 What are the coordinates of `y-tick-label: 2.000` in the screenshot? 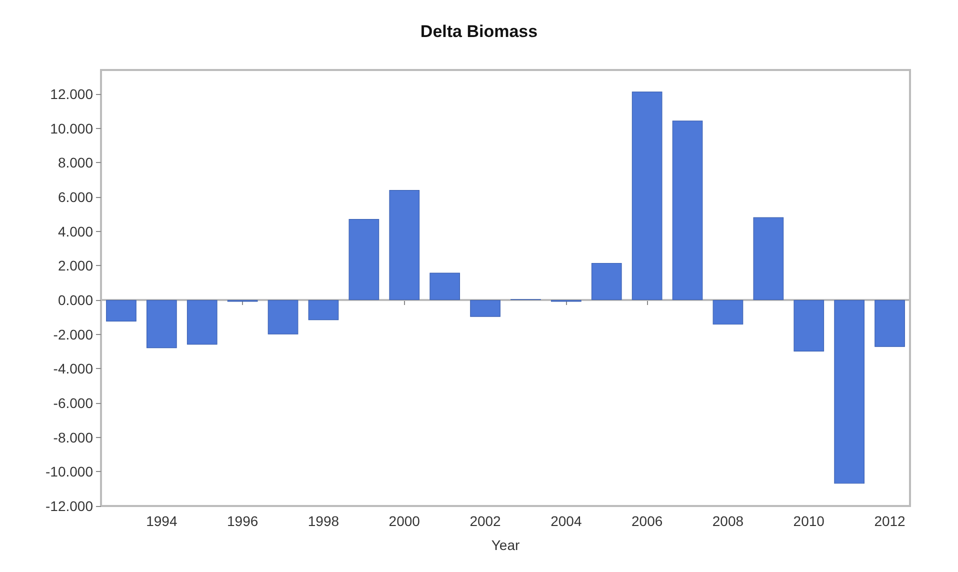 It's located at (76, 266).